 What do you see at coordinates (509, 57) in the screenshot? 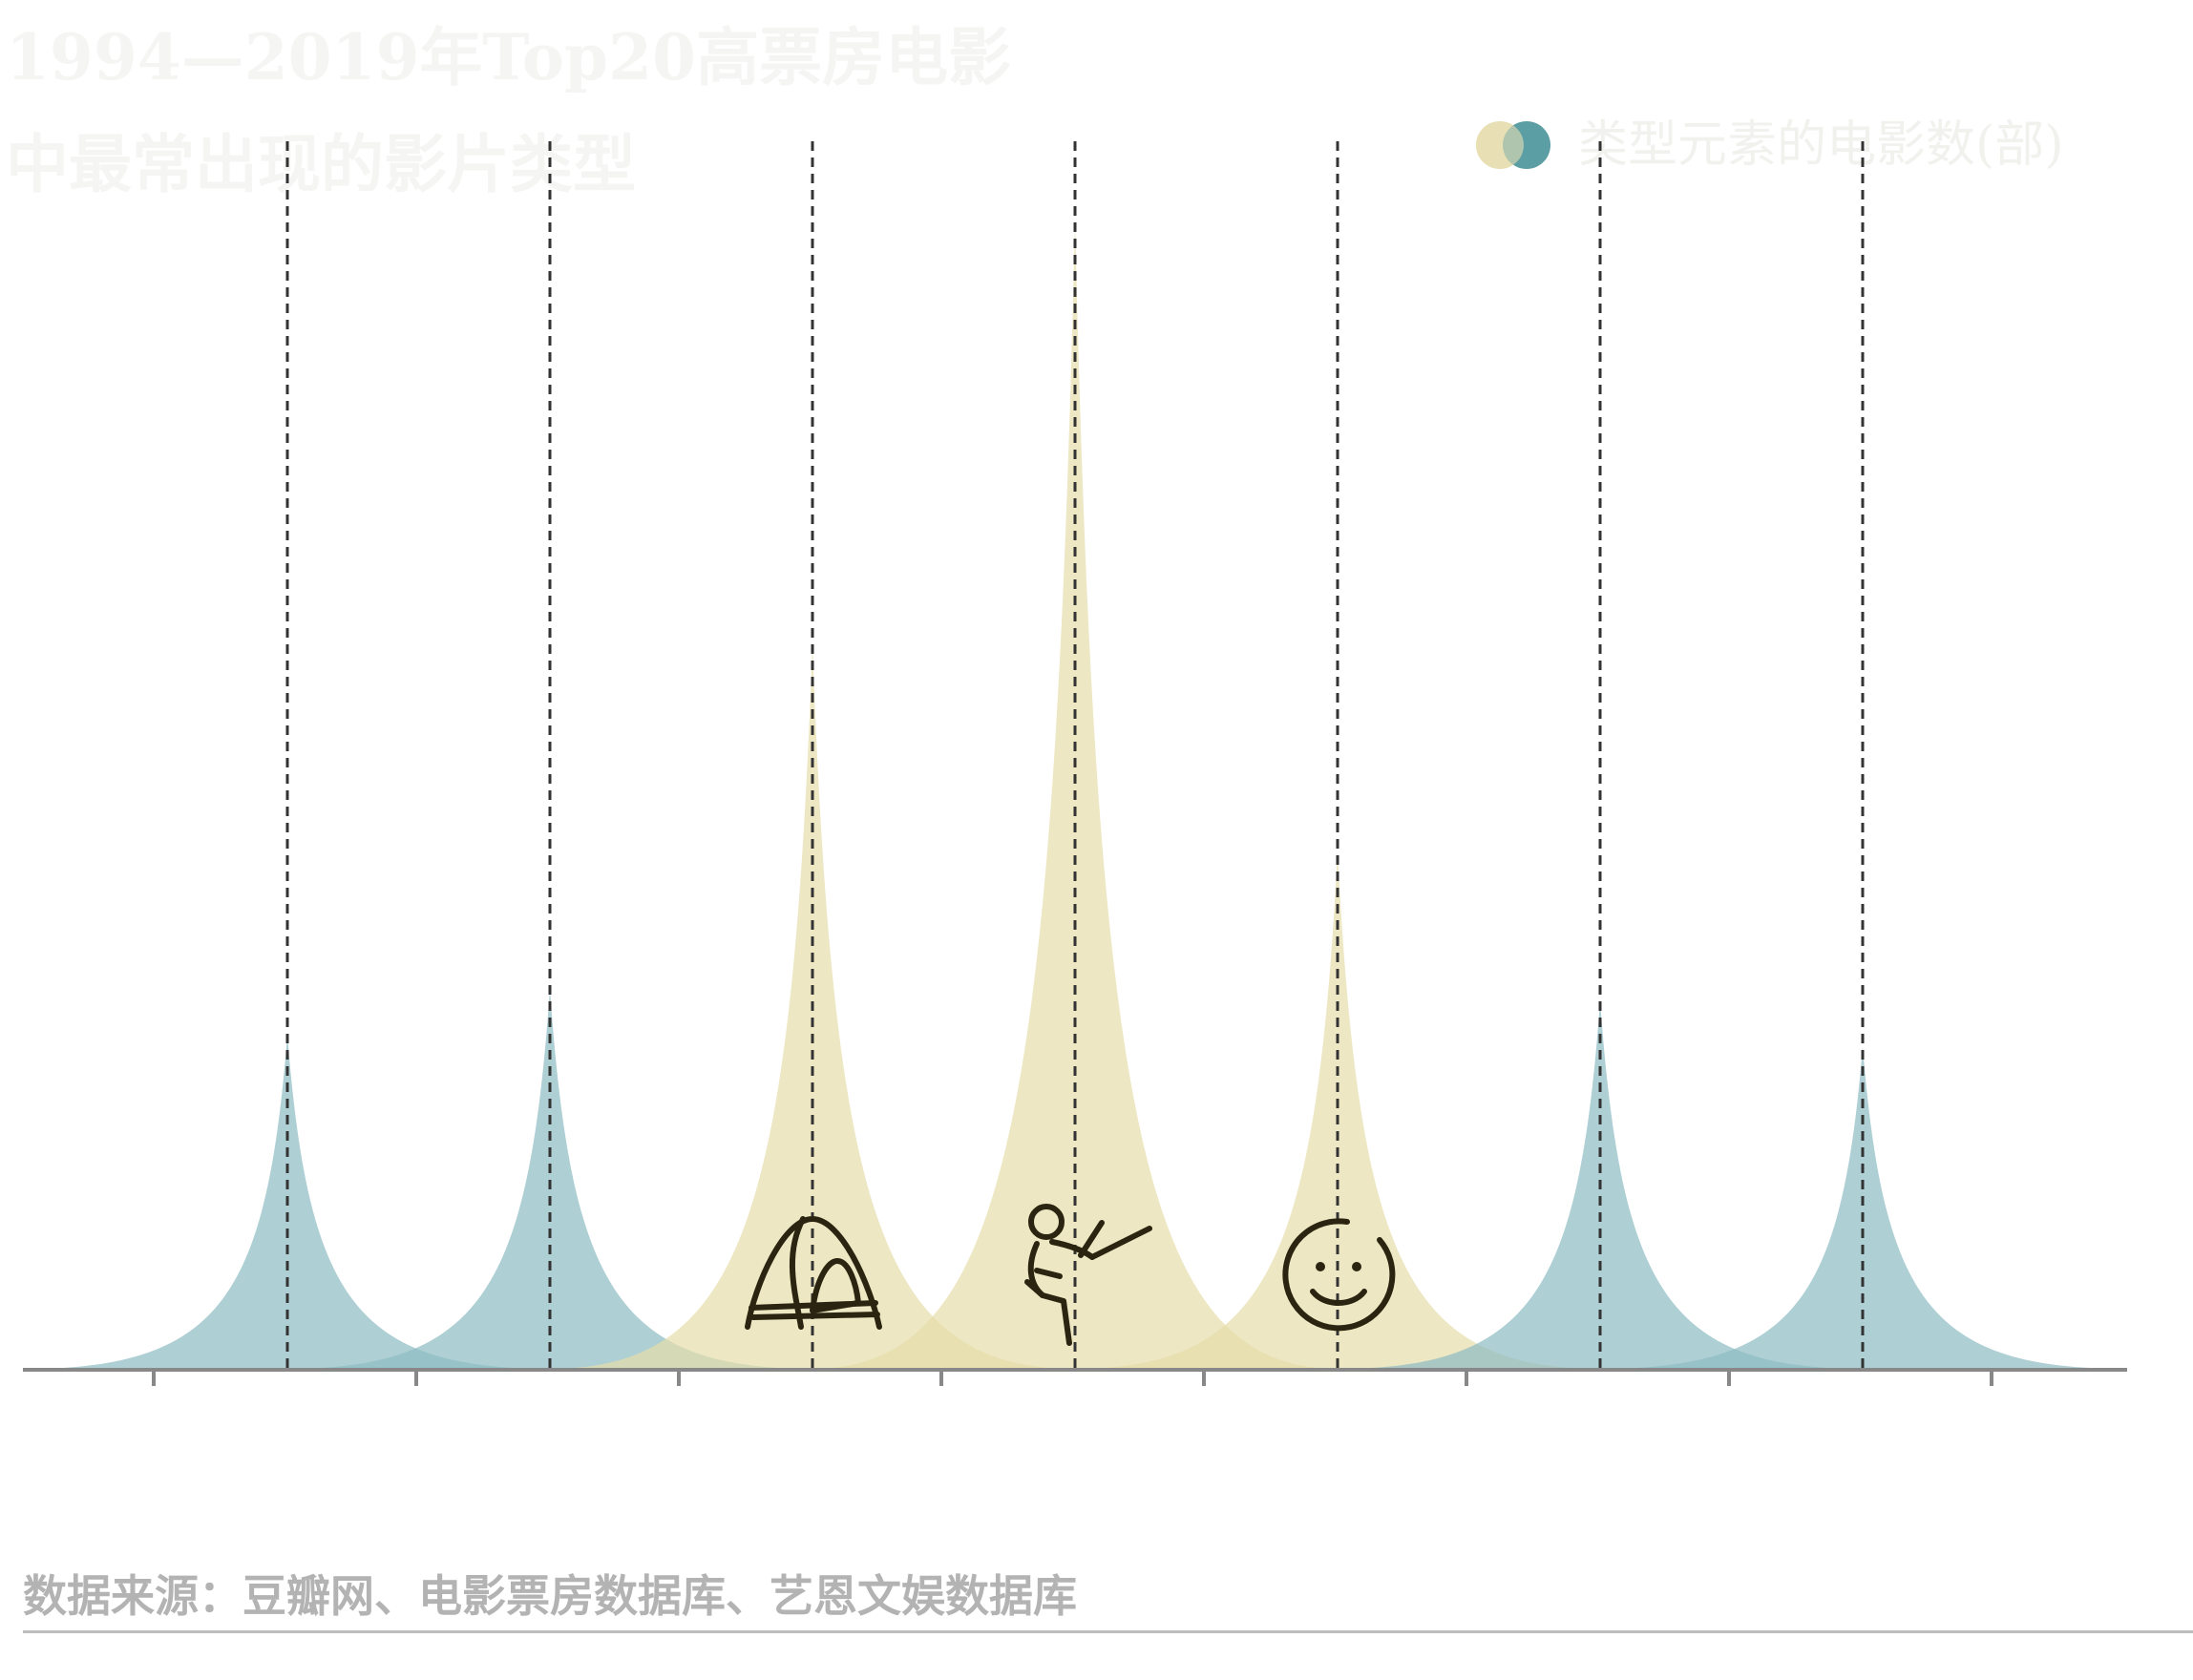
I see `chart-title-line-1: 1994—2019年Top20高票房电影` at bounding box center [509, 57].